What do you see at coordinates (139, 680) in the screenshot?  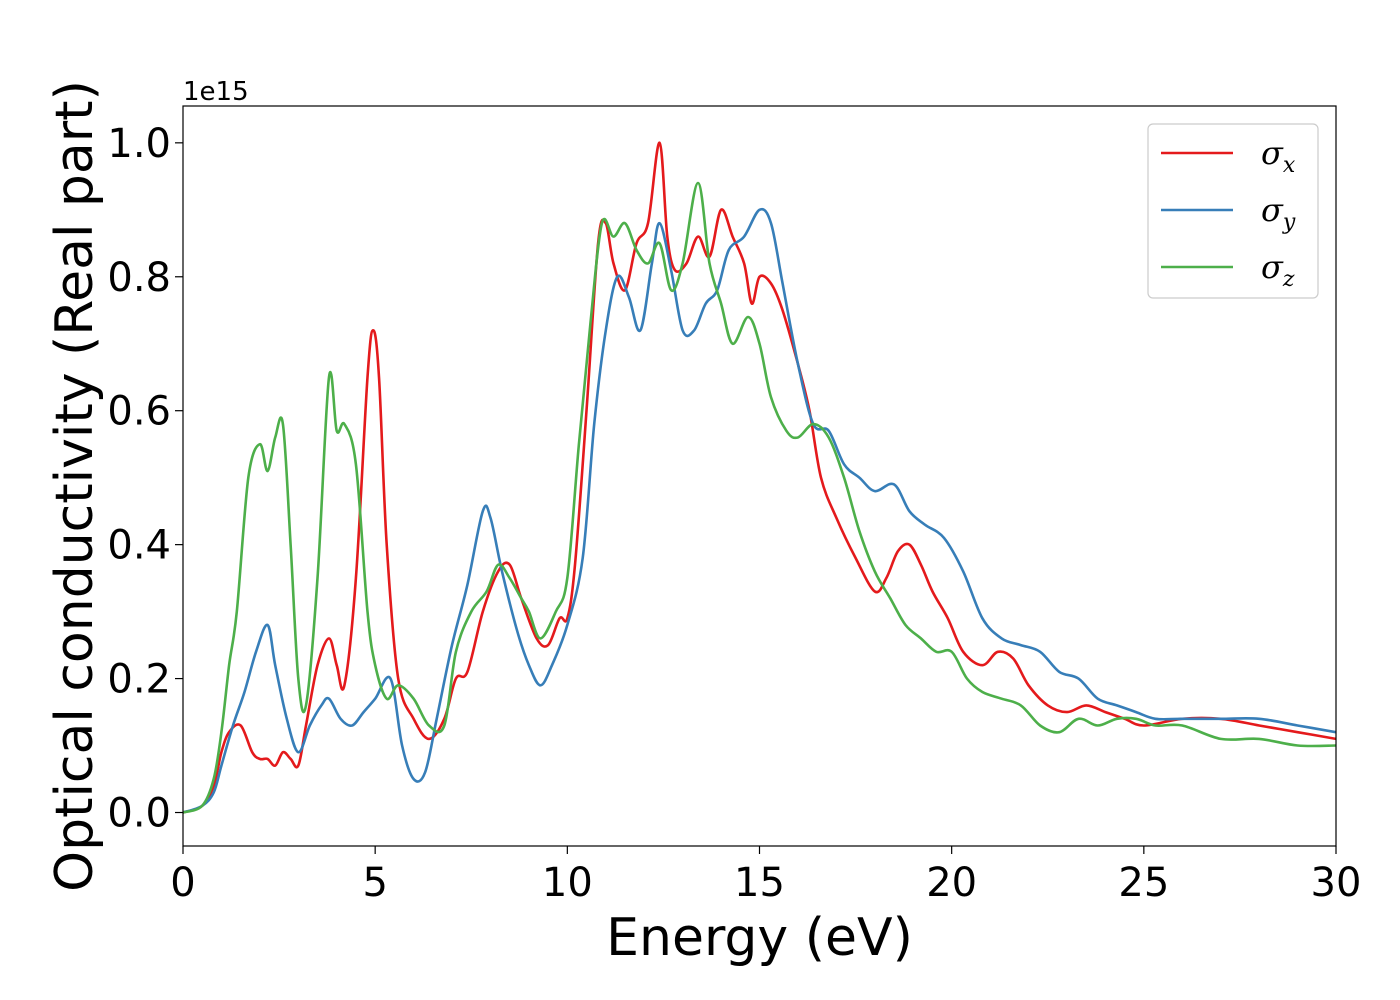 I see `y-tick-label: 0.2` at bounding box center [139, 680].